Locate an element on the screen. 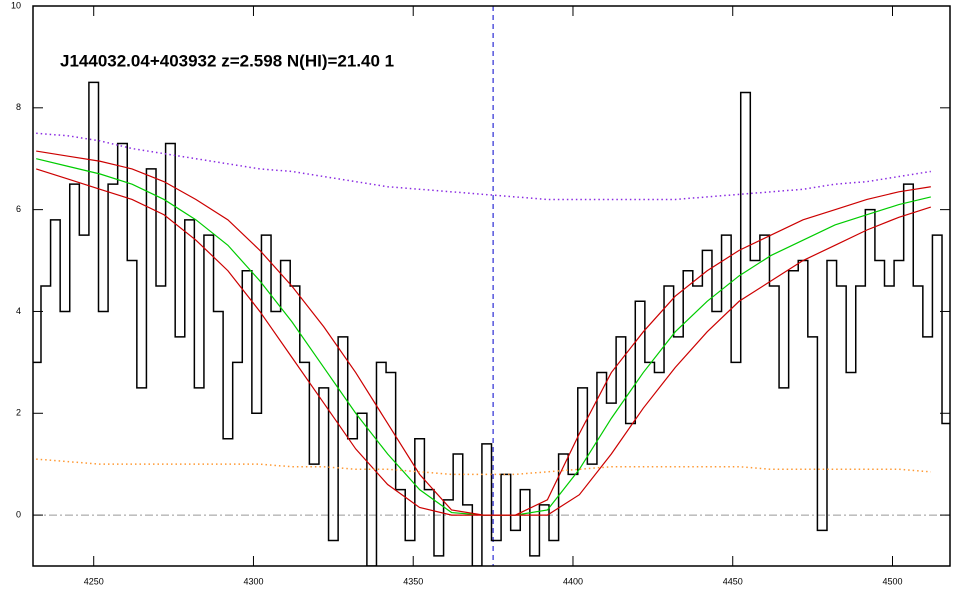 Image resolution: width=960 pixels, height=600 pixels. x-tick-label: 4450 is located at coordinates (733, 581).